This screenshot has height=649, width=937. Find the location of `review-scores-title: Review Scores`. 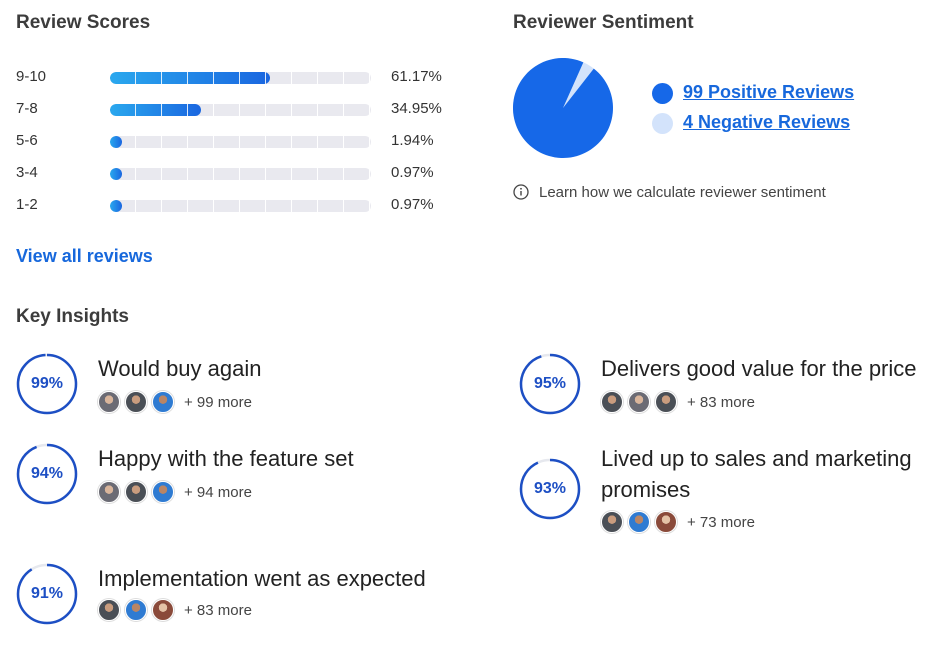

review-scores-title: Review Scores is located at coordinates (83, 22).